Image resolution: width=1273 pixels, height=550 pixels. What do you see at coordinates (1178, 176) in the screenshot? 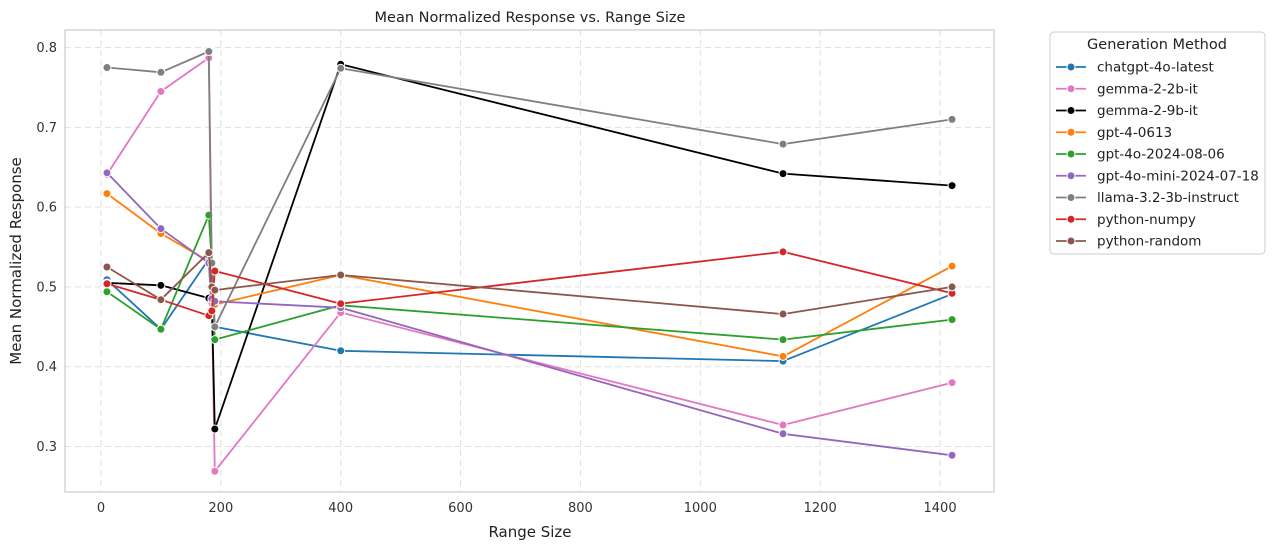
I see `legend-label: gpt-4o-mini-2024-07-18` at bounding box center [1178, 176].